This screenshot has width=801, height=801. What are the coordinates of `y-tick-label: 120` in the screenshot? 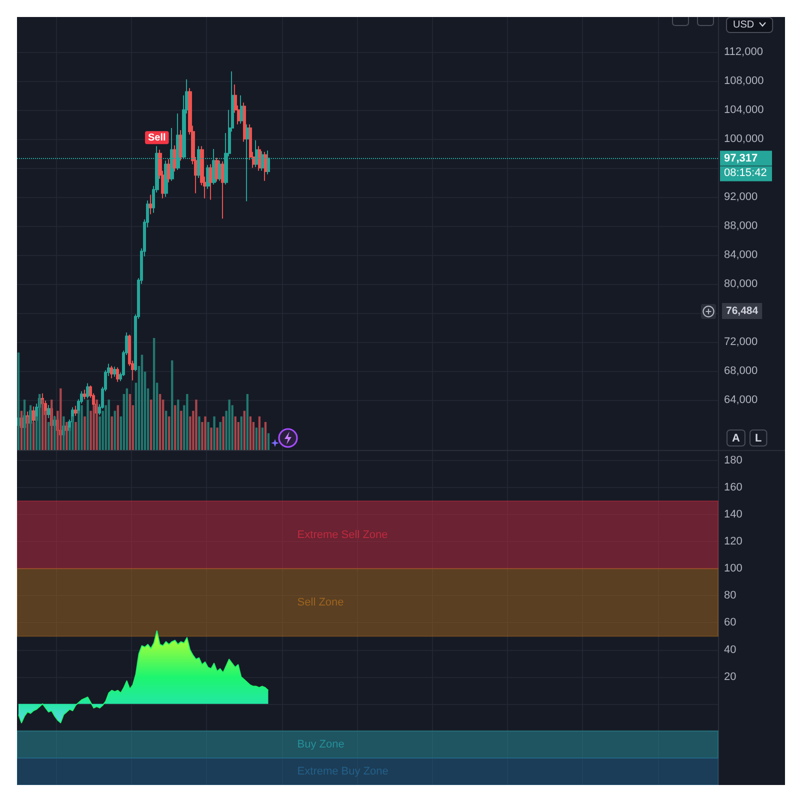 It's located at (733, 542).